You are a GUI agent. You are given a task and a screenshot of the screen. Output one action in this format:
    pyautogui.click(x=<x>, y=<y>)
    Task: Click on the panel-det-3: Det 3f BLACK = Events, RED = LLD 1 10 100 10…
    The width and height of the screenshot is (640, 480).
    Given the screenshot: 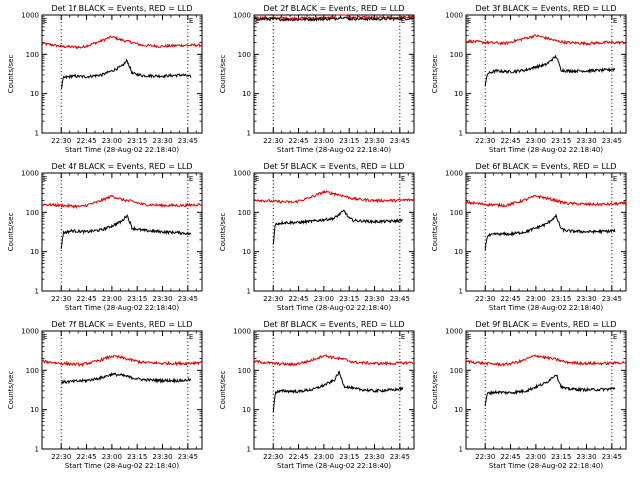 What is the action you would take?
    pyautogui.click(x=529, y=79)
    